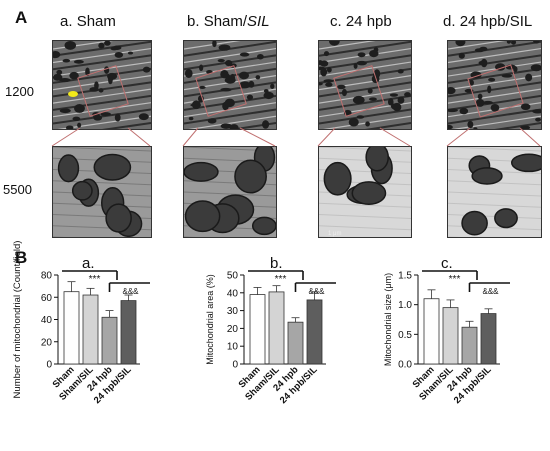  What do you see at coordinates (276, 263) in the screenshot?
I see `chart-panel-label: b.` at bounding box center [276, 263].